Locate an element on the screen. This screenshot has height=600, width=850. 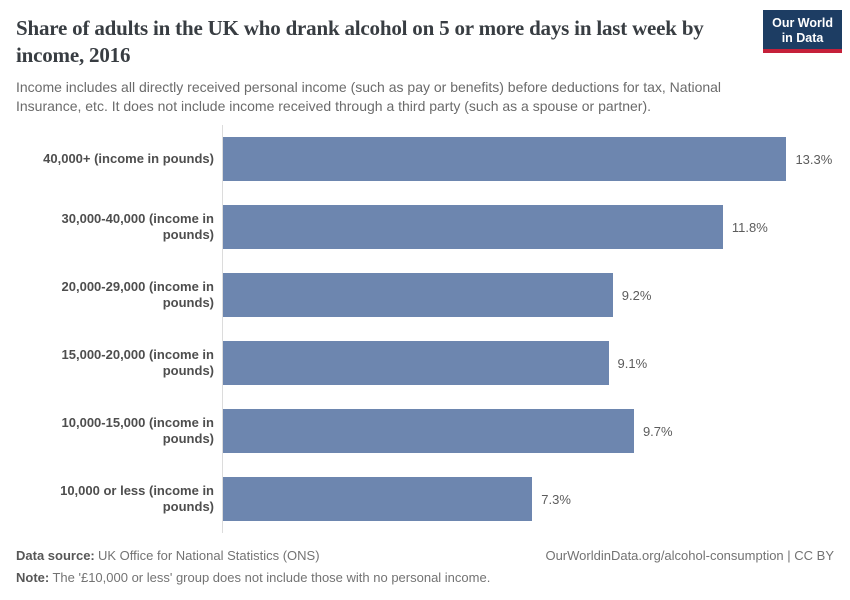
bar-track: 9.1% is located at coordinates (536, 363).